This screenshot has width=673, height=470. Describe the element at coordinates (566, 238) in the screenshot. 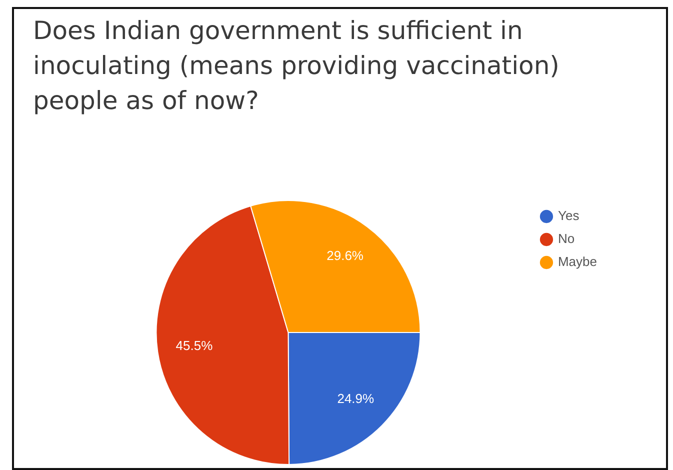

I see `legend-label: No` at that location.